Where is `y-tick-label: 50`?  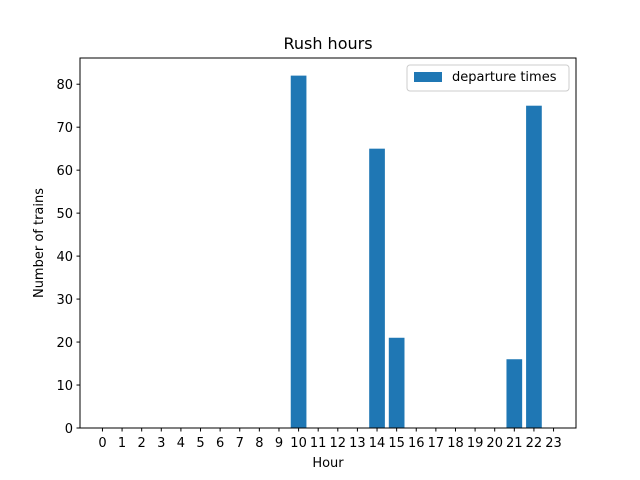 y-tick-label: 50 is located at coordinates (64, 214).